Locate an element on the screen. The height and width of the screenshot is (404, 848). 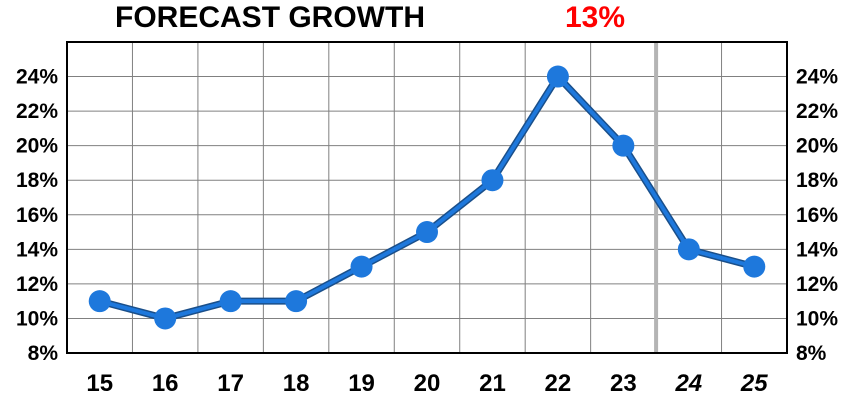
x-tick-label: 17 is located at coordinates (230, 383).